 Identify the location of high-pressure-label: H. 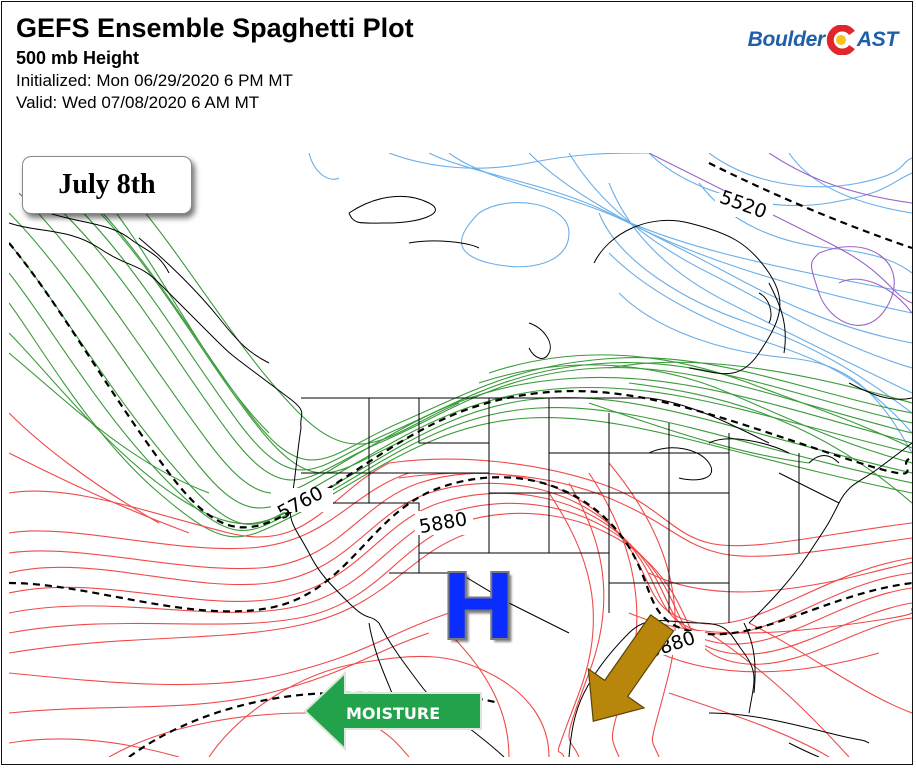
(478, 607).